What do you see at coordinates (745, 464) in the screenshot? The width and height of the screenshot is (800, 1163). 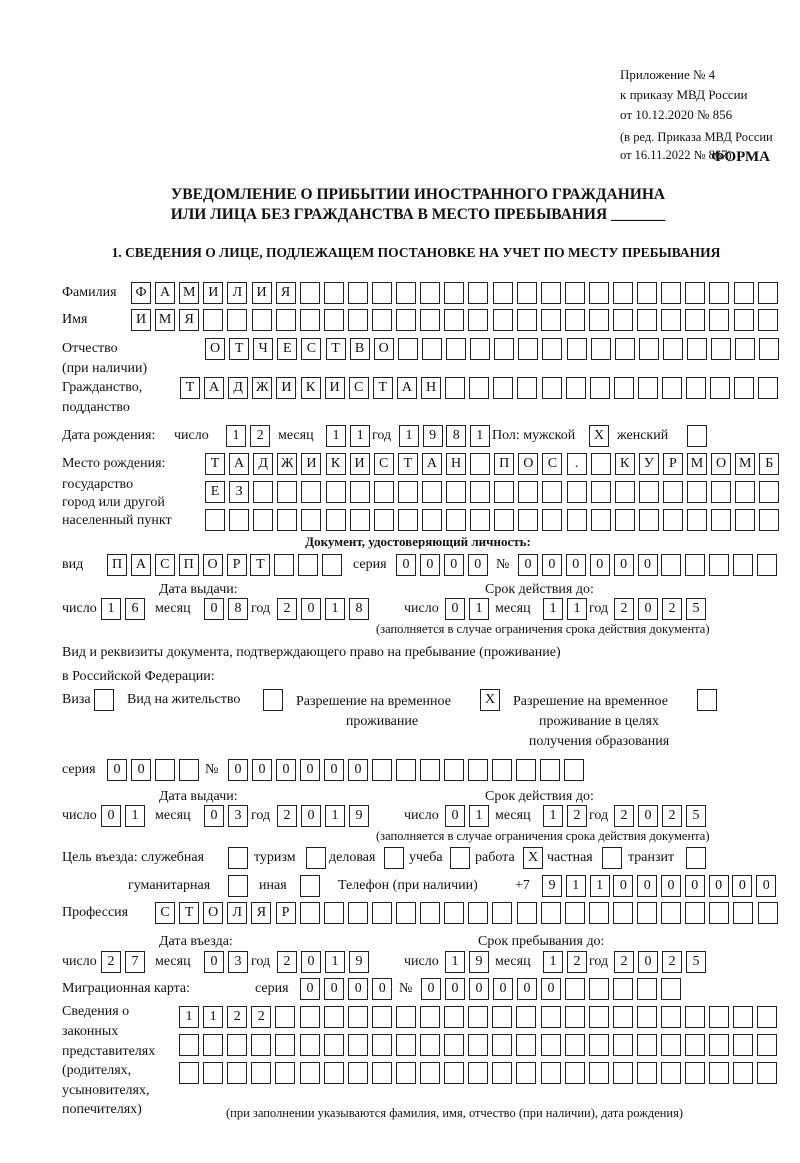 I see `char-box: М` at bounding box center [745, 464].